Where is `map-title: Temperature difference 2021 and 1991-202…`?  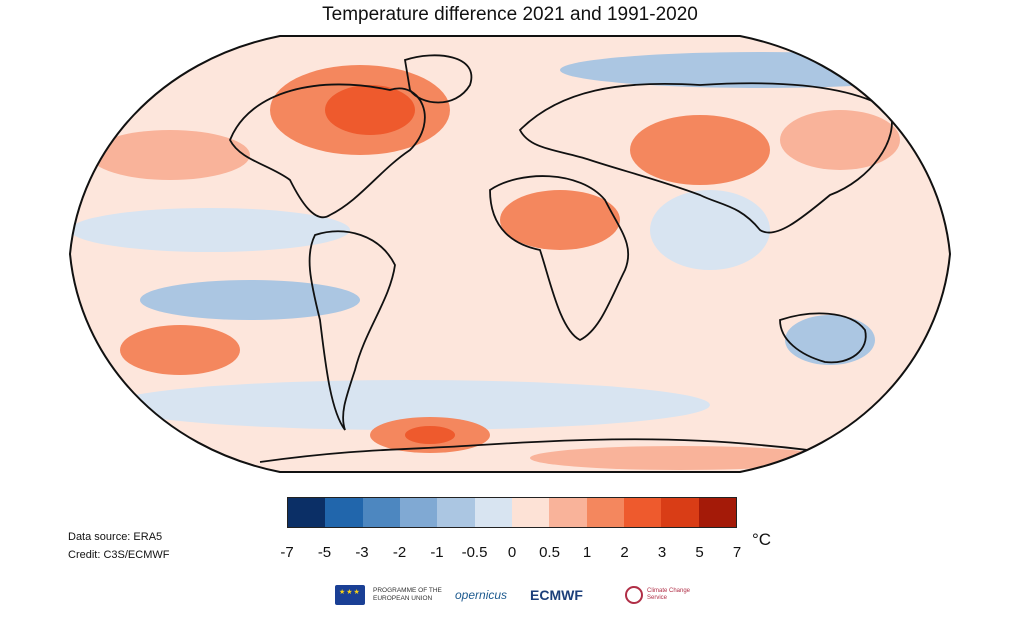 map-title: Temperature difference 2021 and 1991-202… is located at coordinates (510, 14).